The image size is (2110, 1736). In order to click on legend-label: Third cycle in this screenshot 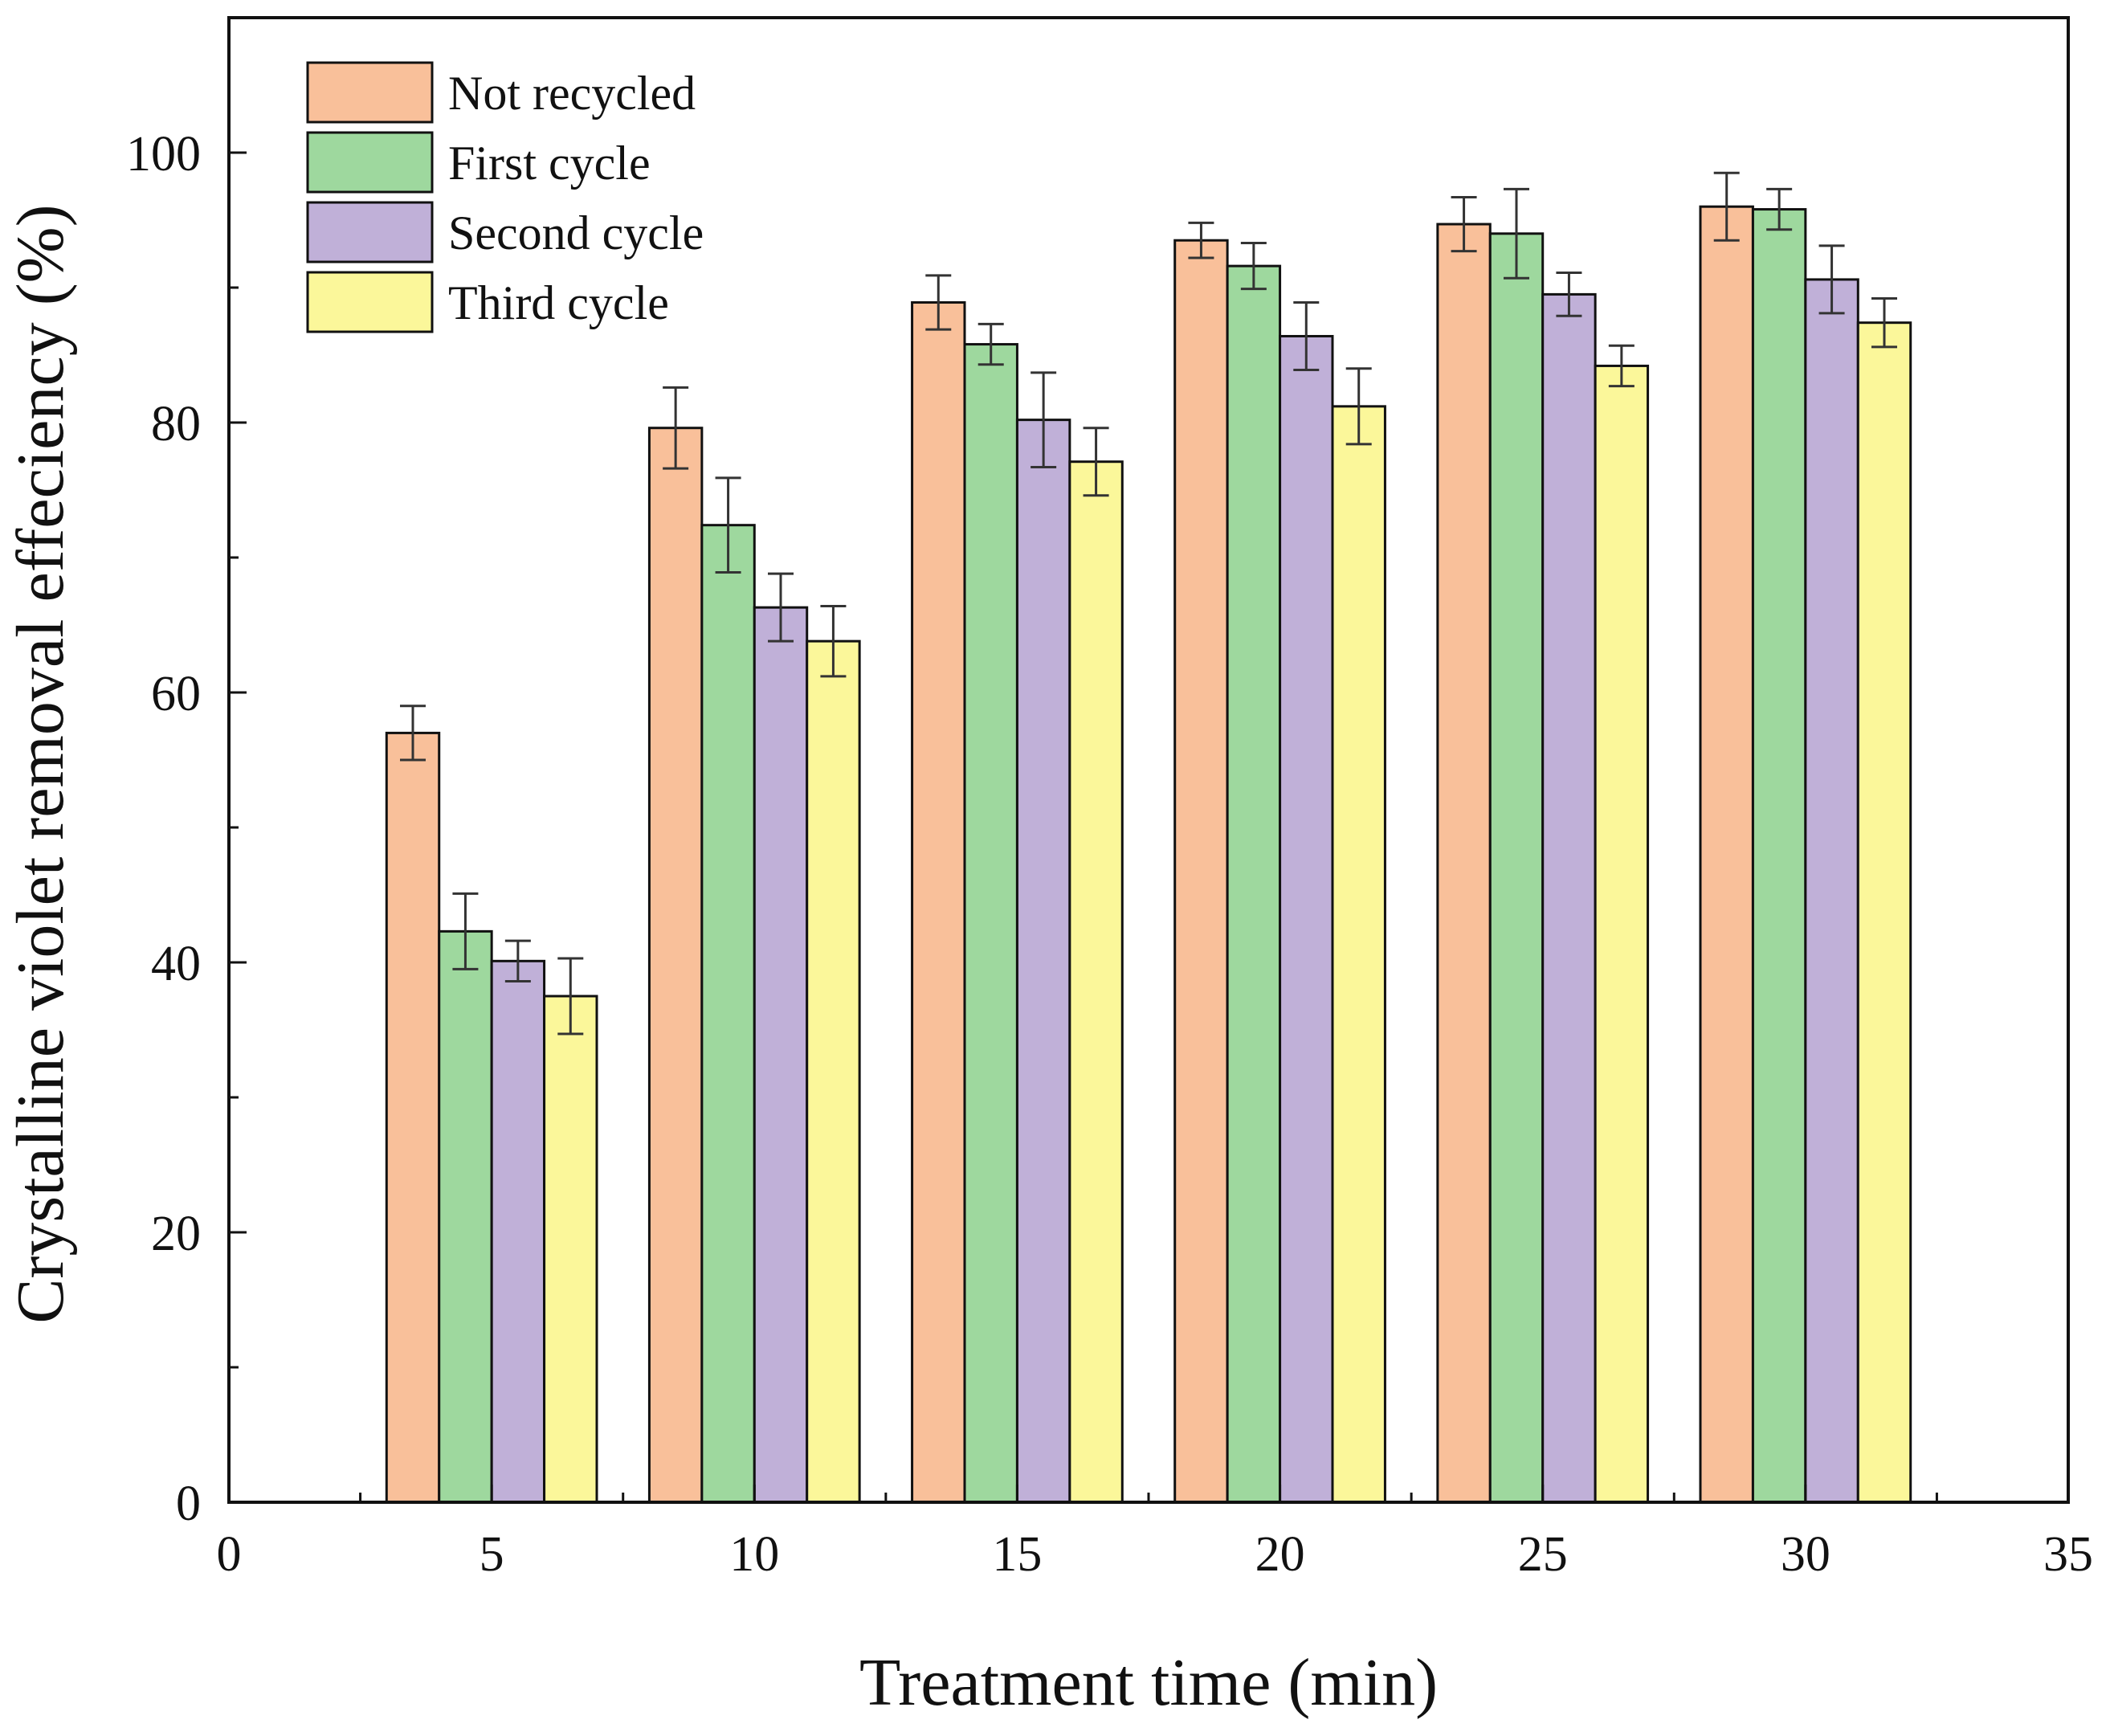, I will do `click(558, 302)`.